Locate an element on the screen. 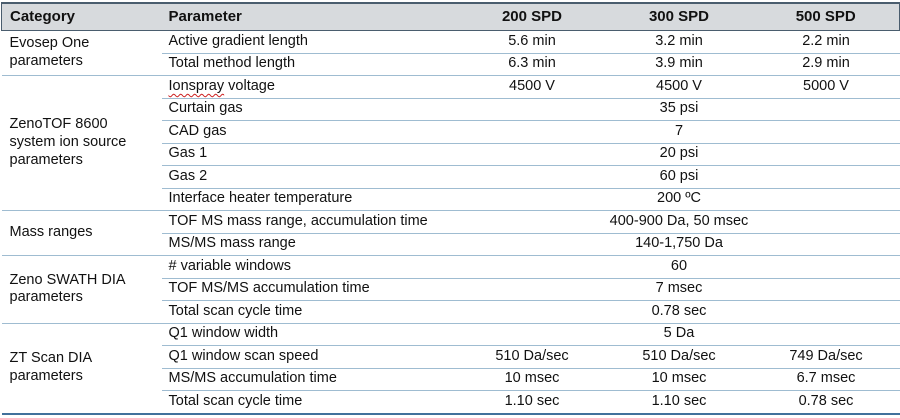 The image size is (900, 418). table-row: Gas 2 60 psi is located at coordinates (451, 177).